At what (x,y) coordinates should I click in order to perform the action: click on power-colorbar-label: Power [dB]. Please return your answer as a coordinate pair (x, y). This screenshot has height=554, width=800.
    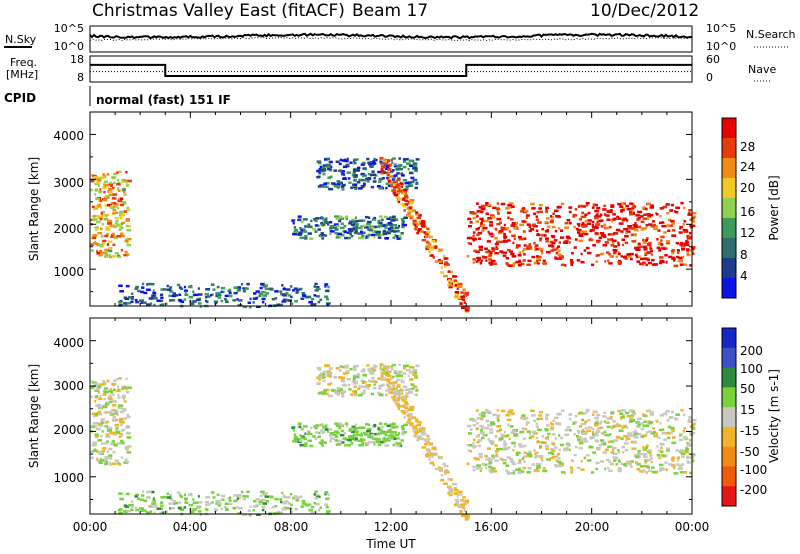
    Looking at the image, I should click on (774, 207).